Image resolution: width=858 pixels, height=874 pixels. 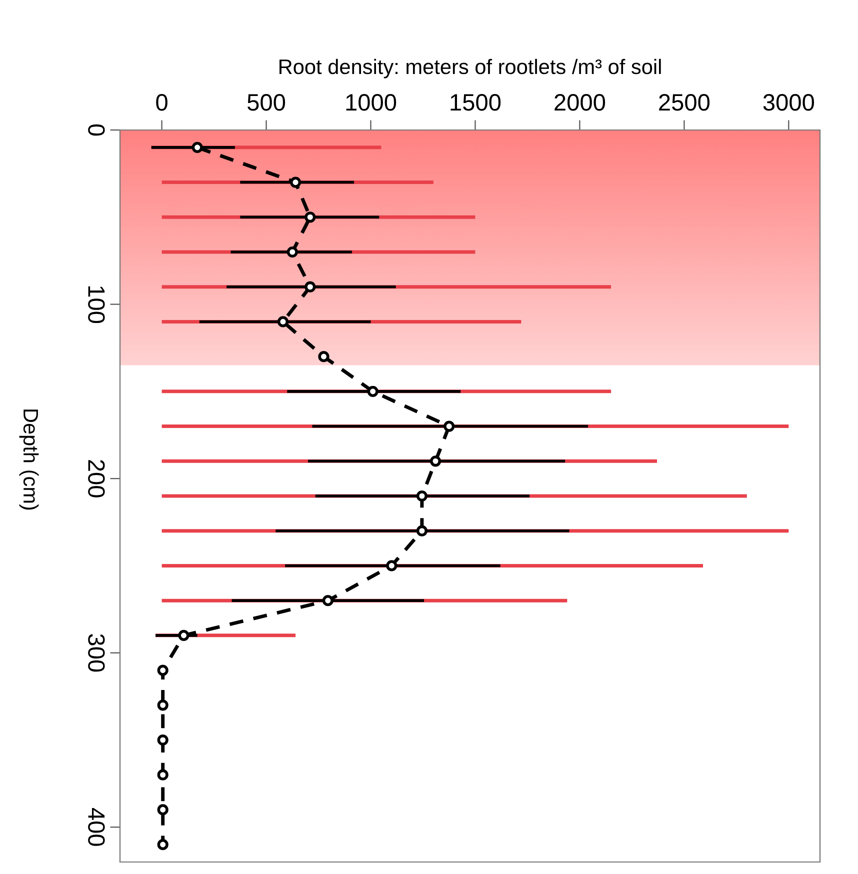 What do you see at coordinates (29, 460) in the screenshot?
I see `y-axis-title: Depth (cm)` at bounding box center [29, 460].